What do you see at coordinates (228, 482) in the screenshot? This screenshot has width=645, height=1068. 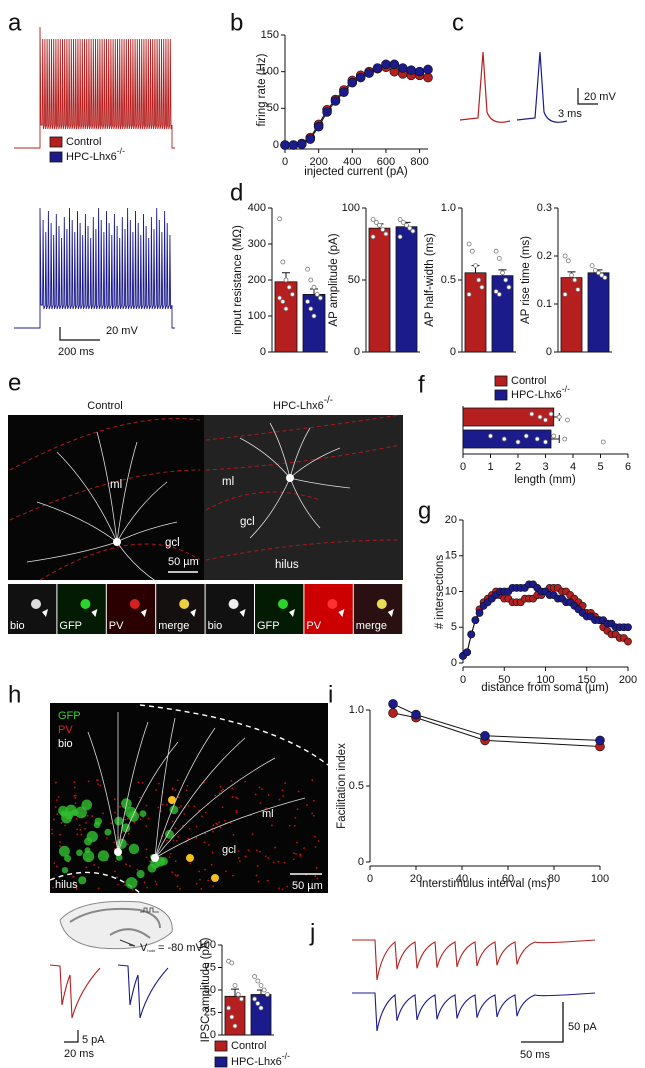 I see `region-label: ml` at bounding box center [228, 482].